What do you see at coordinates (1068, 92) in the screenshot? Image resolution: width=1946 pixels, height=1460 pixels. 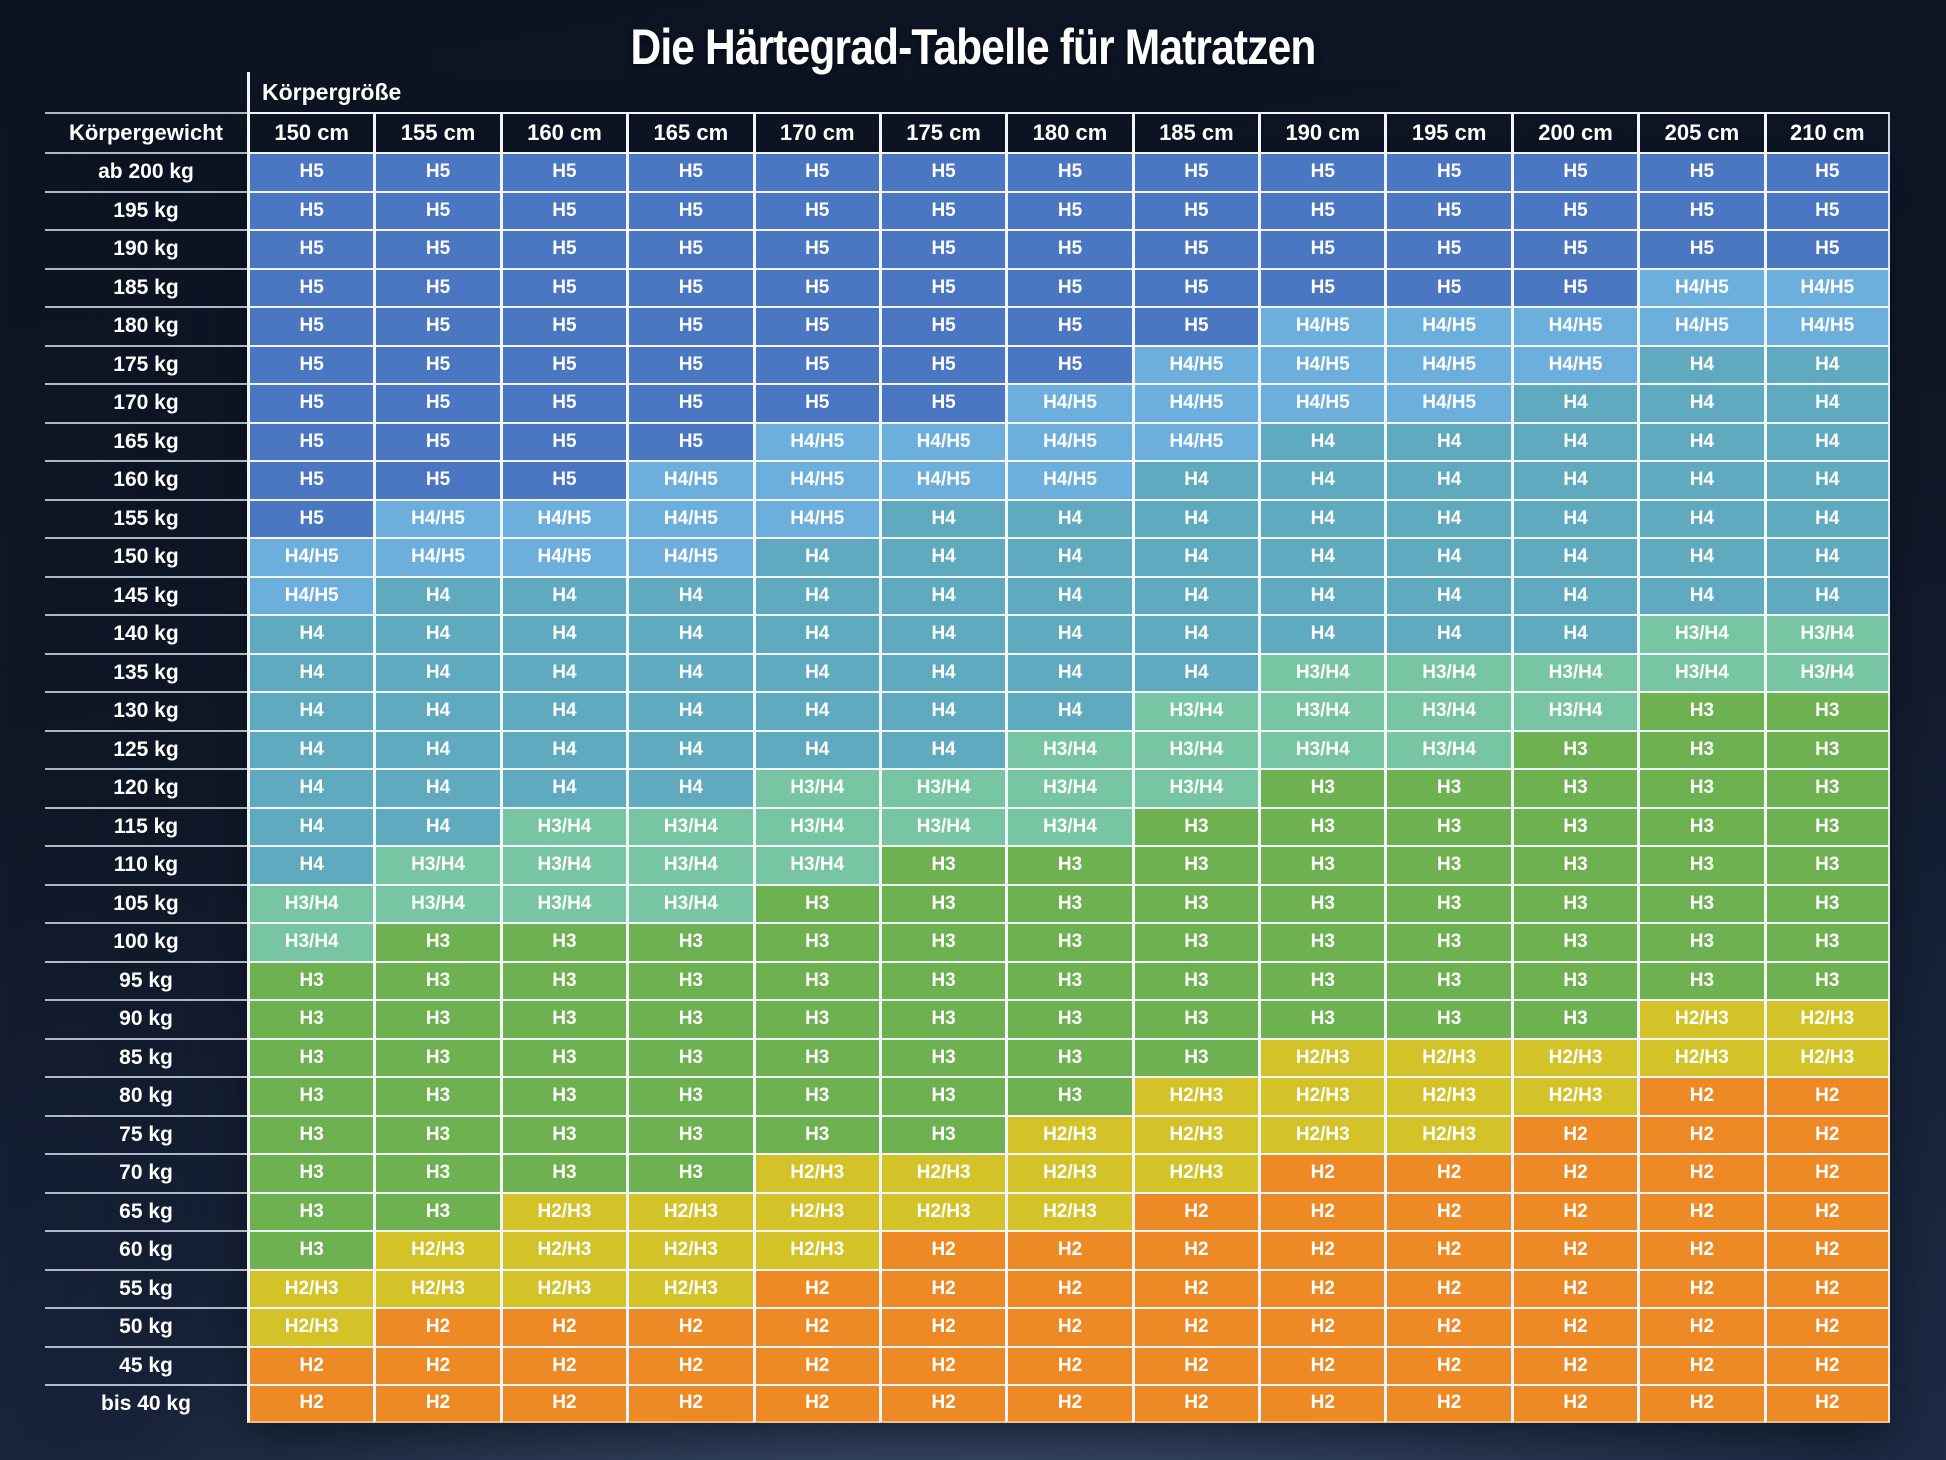 I see `column-group-label: Körpergröße` at bounding box center [1068, 92].